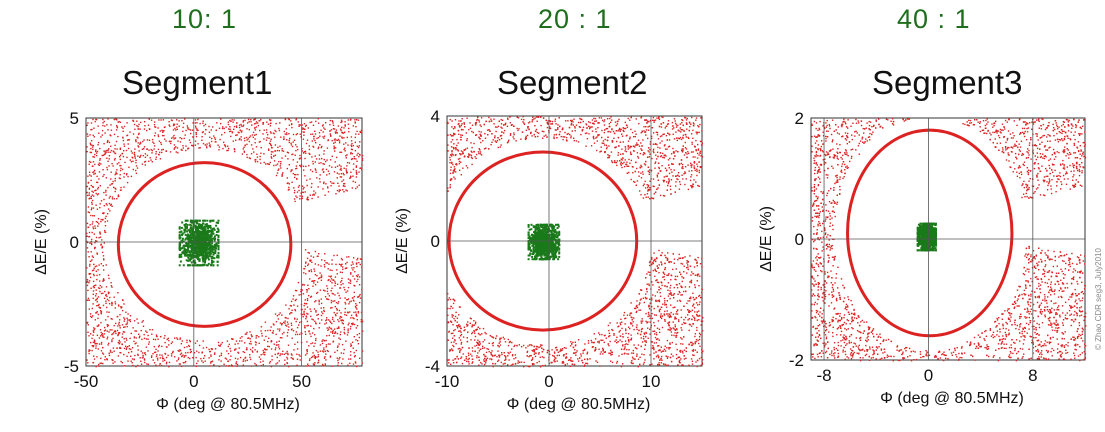 The image size is (1105, 432). What do you see at coordinates (41, 242) in the screenshot?
I see `y-axis-label-1: ΔE/E (%)` at bounding box center [41, 242].